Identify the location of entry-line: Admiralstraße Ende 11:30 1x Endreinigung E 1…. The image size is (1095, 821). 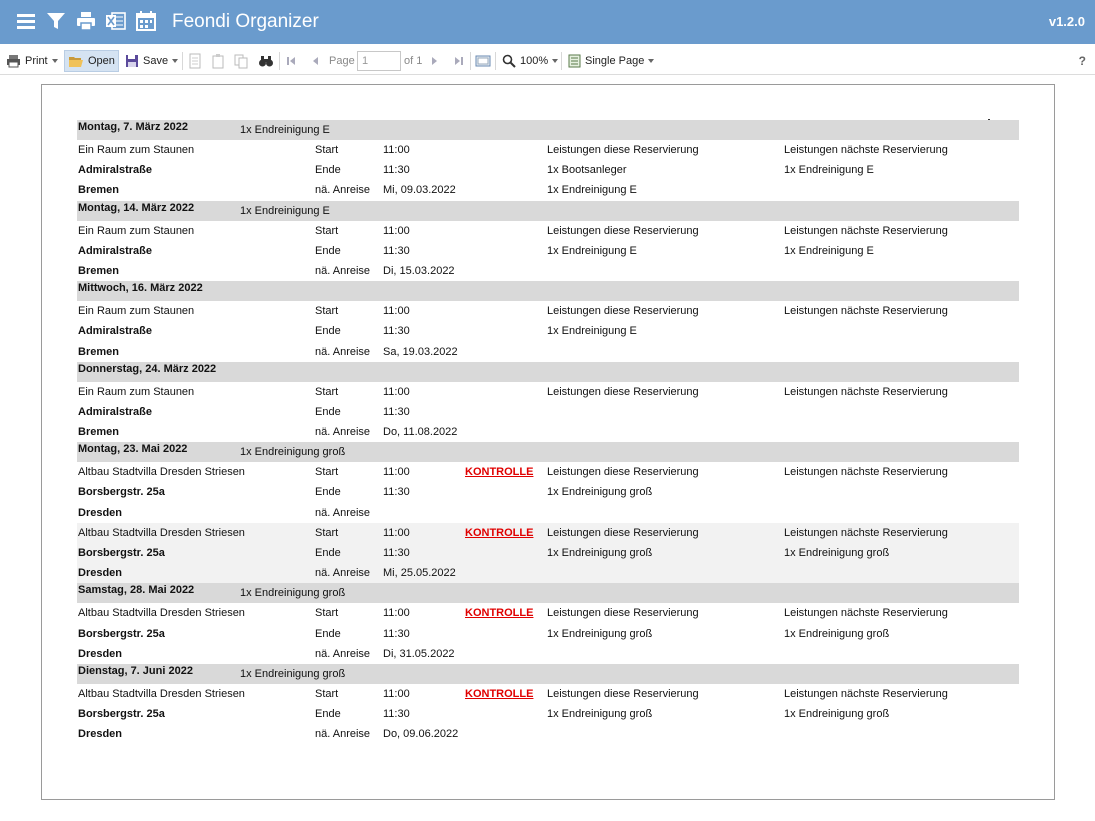
(548, 251).